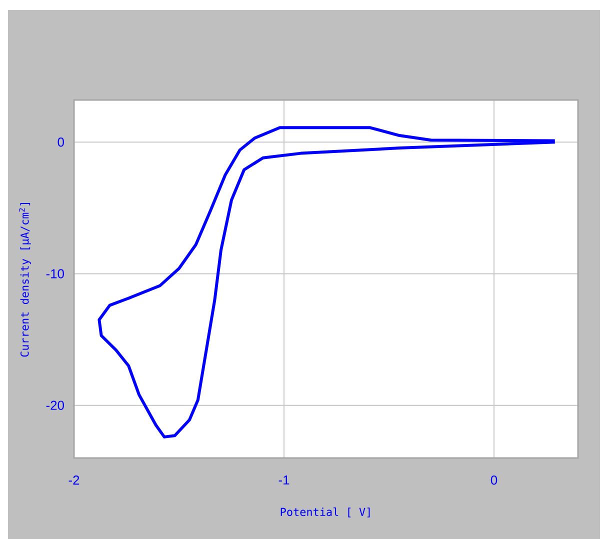 The width and height of the screenshot is (604, 539). Describe the element at coordinates (325, 513) in the screenshot. I see `x-axis-title: Potential [ V]` at that location.